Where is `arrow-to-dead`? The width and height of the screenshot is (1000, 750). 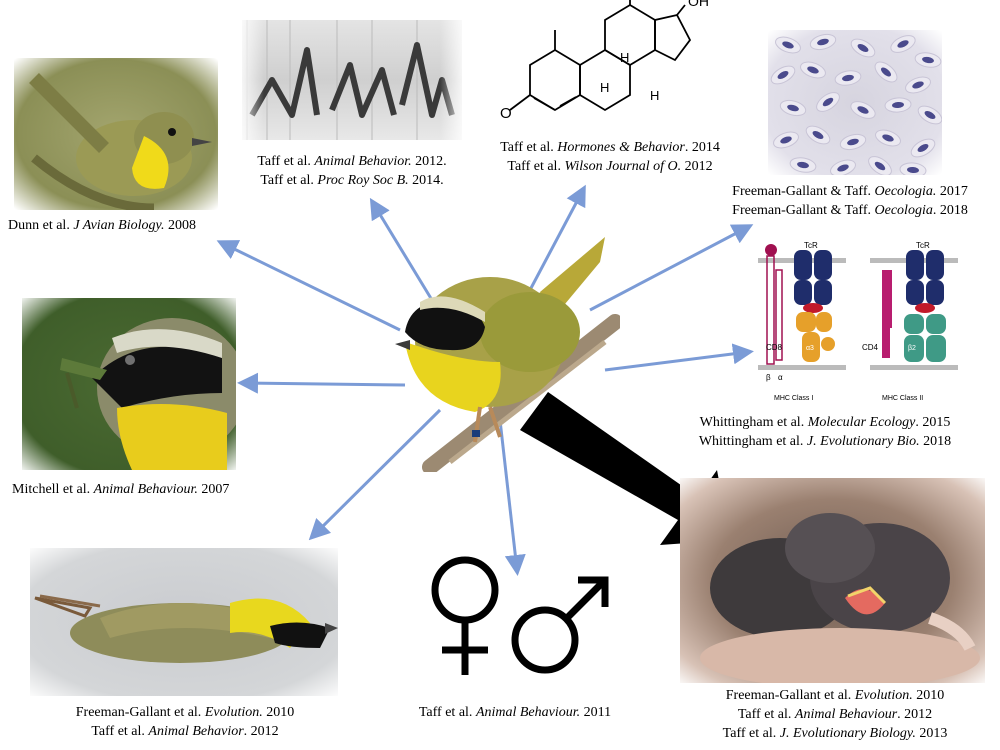
arrow-to-dead is located at coordinates (375, 474).